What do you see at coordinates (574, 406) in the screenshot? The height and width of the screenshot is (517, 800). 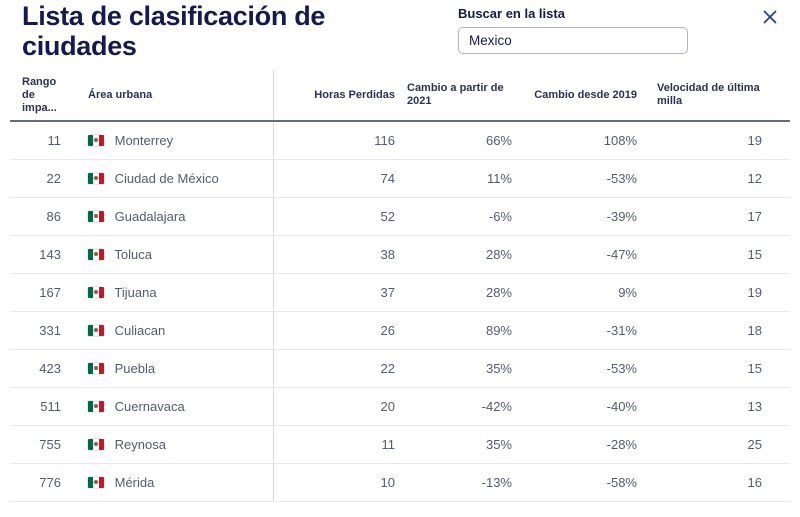 I see `change-2019-cell: -40%` at bounding box center [574, 406].